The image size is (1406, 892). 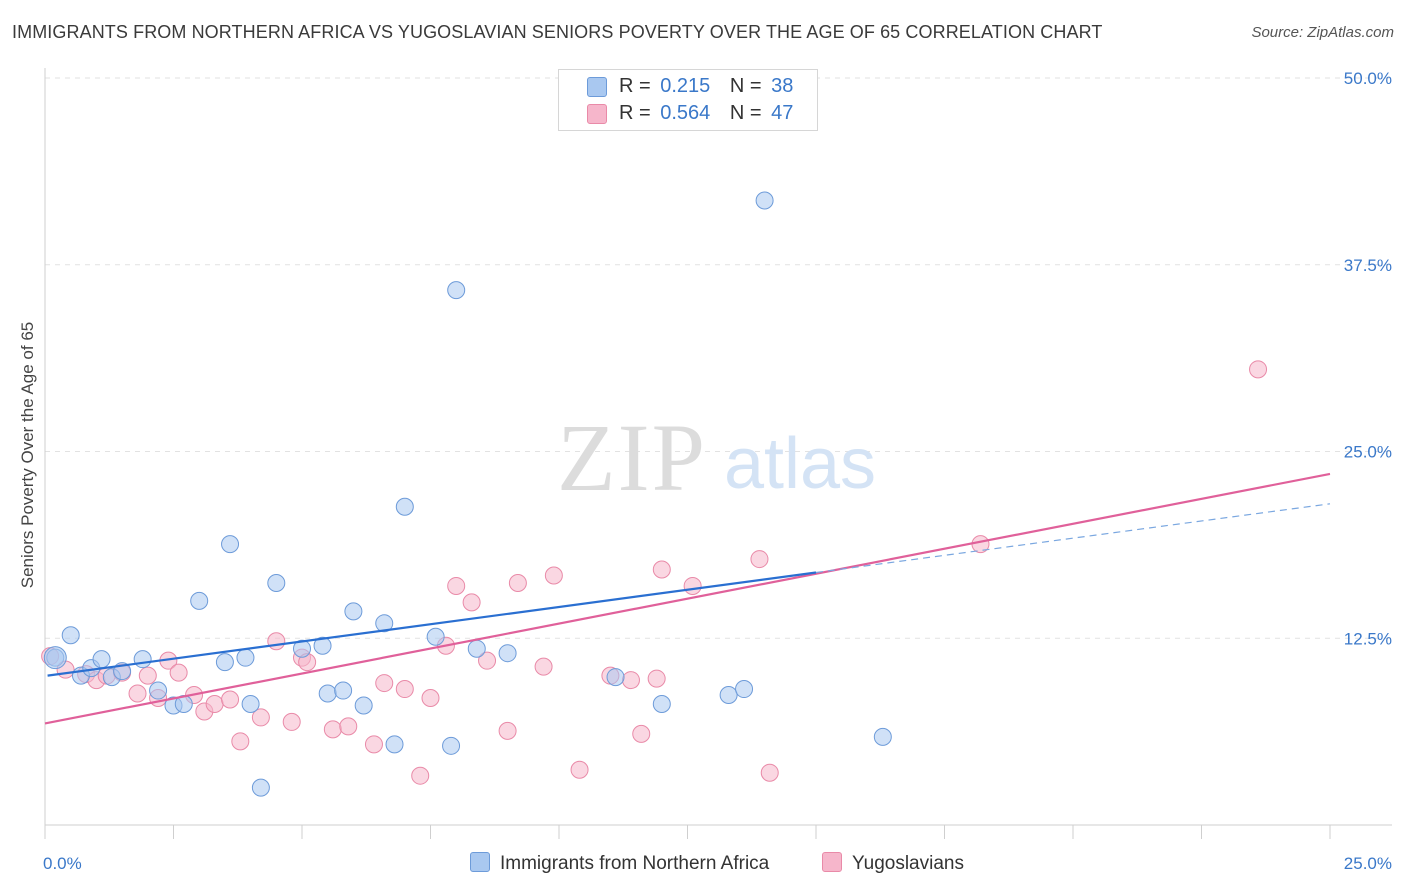 What do you see at coordinates (480, 862) in the screenshot?
I see `bottom-legend-swatch-northern-africa` at bounding box center [480, 862].